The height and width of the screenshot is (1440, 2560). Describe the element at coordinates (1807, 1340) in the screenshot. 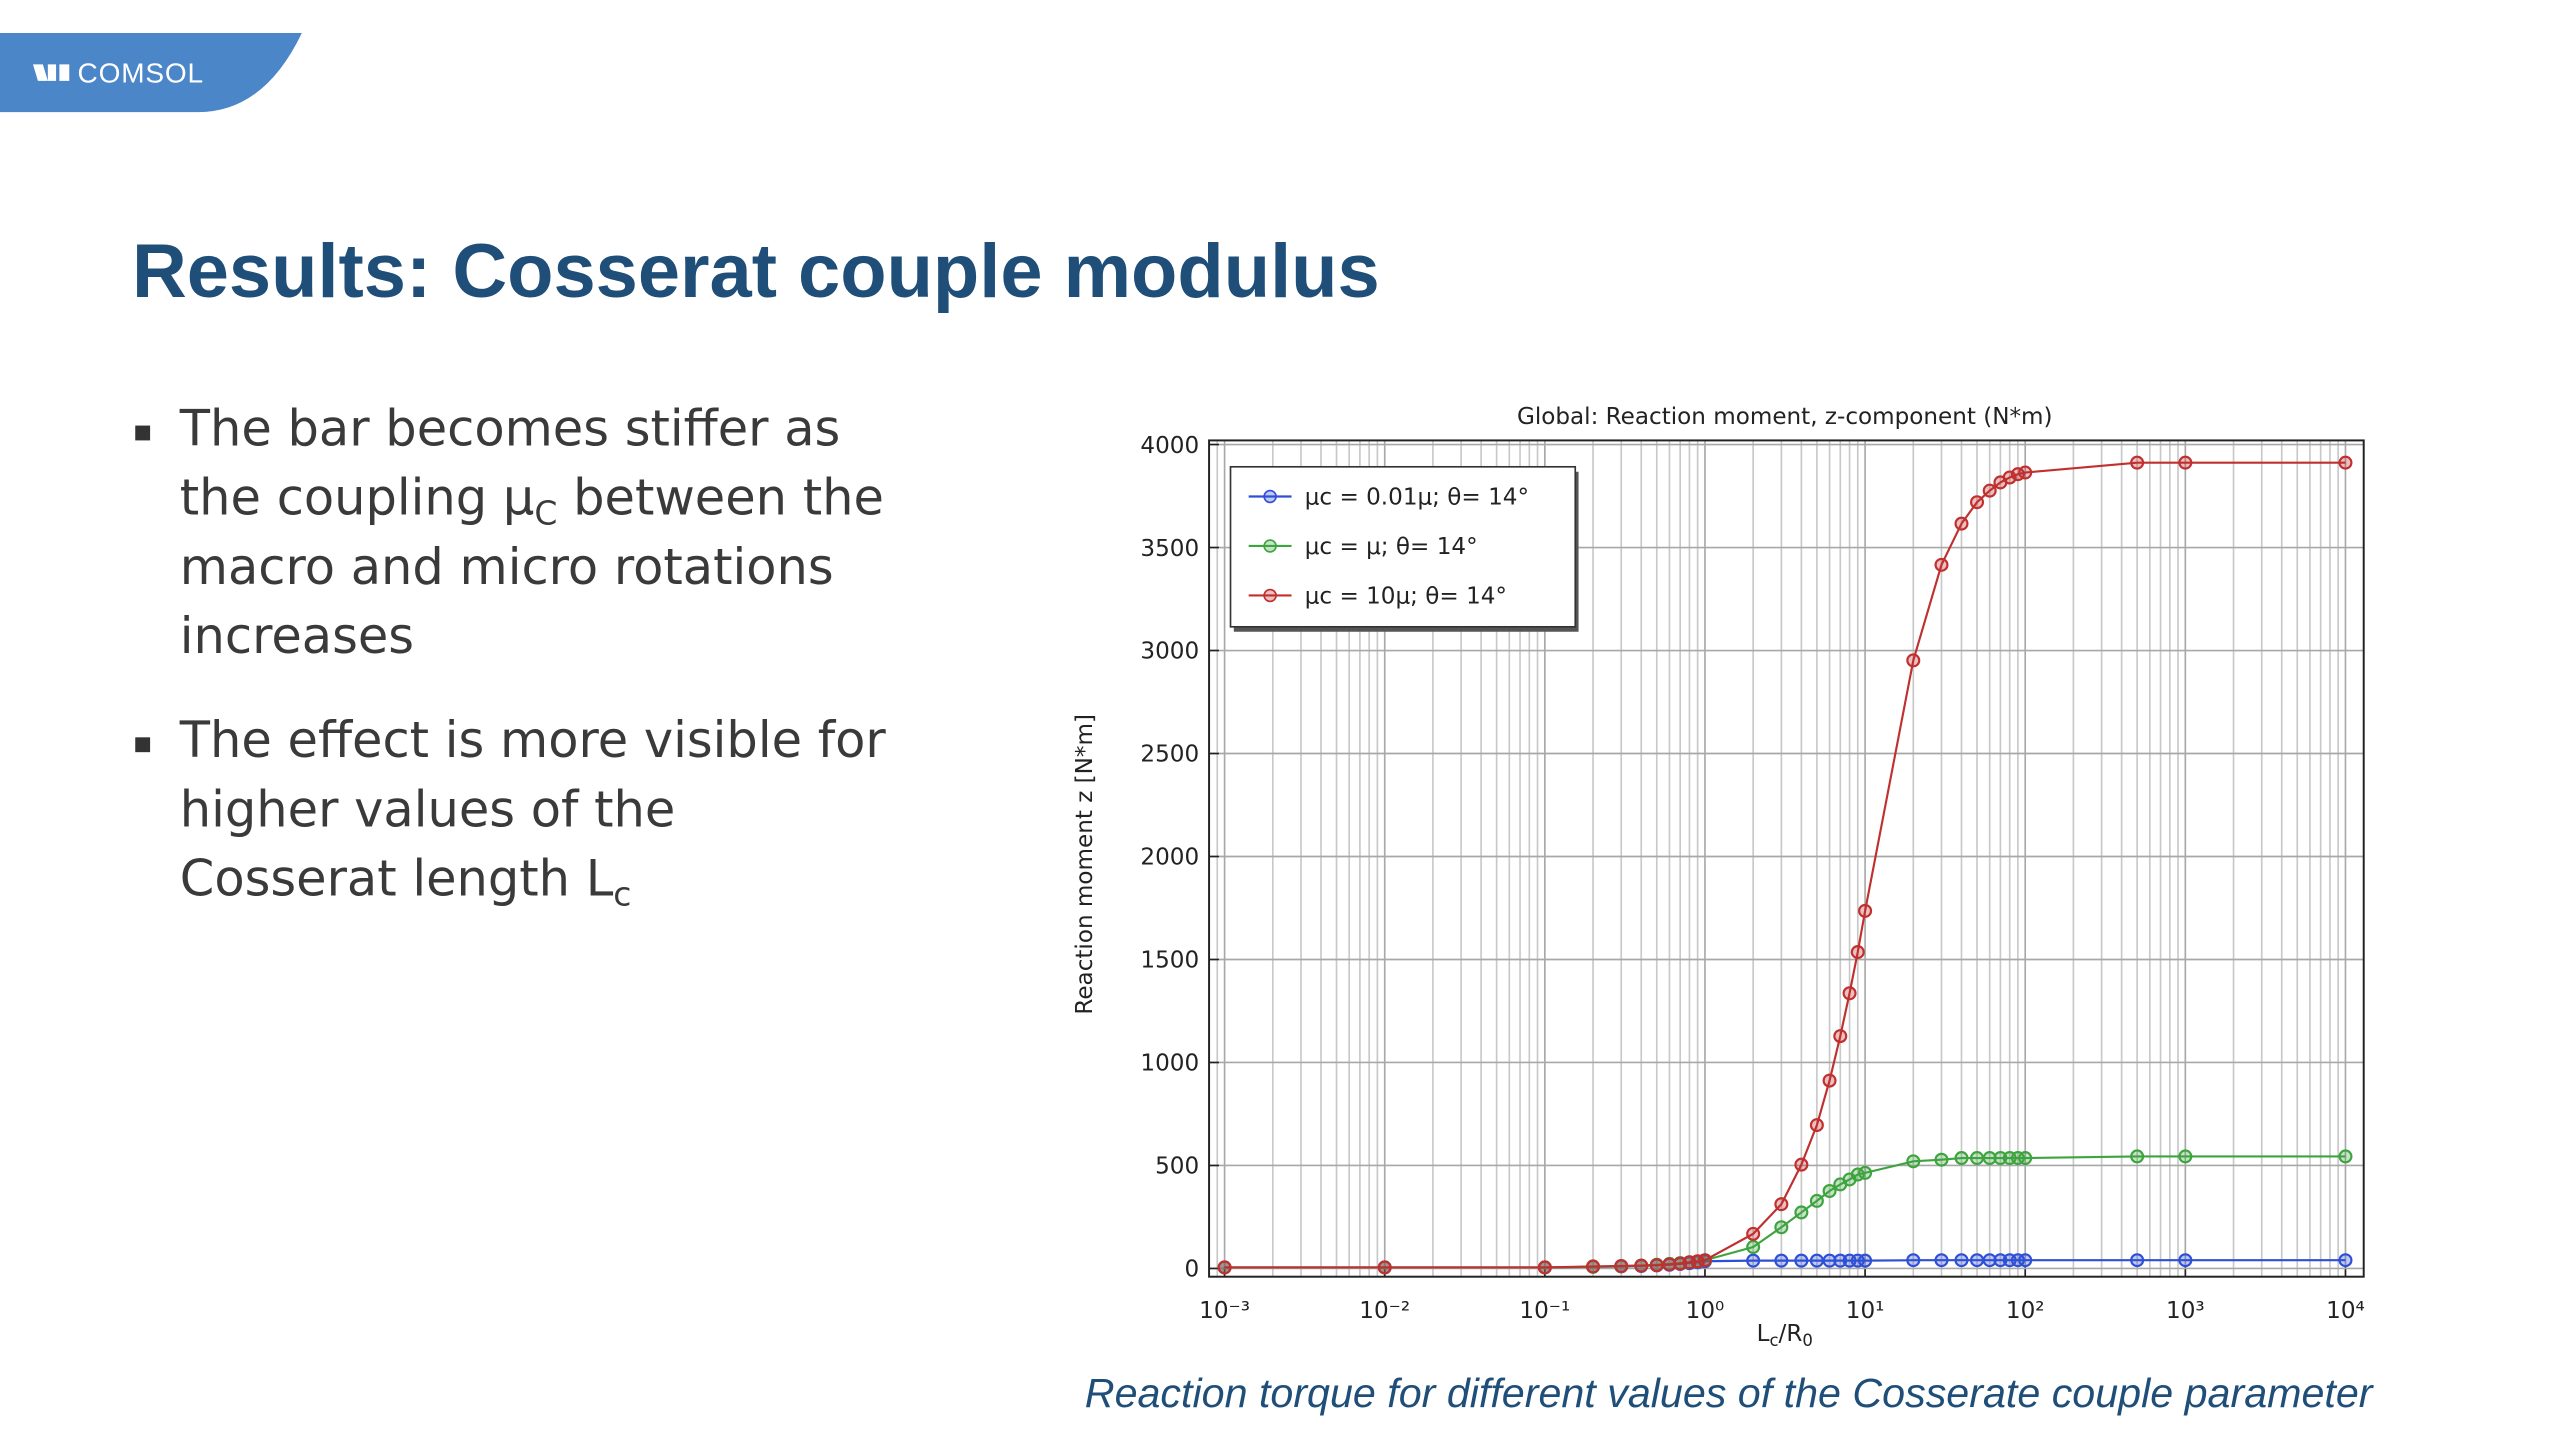

I see `subscript: 0` at that location.